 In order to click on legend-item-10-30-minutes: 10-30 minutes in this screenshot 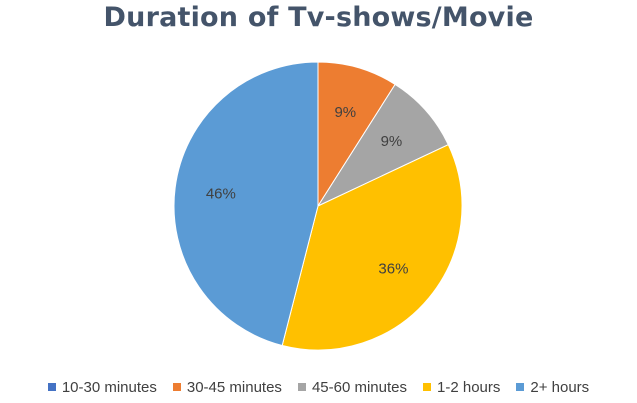, I will do `click(102, 387)`.